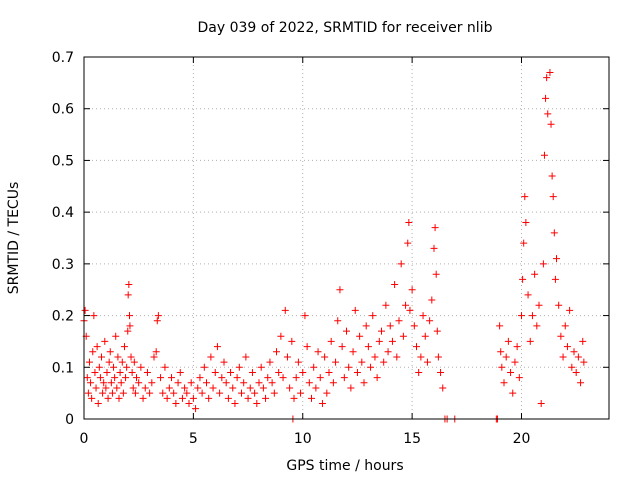 Image resolution: width=640 pixels, height=480 pixels. I want to click on y-tick-label: 0, so click(69, 420).